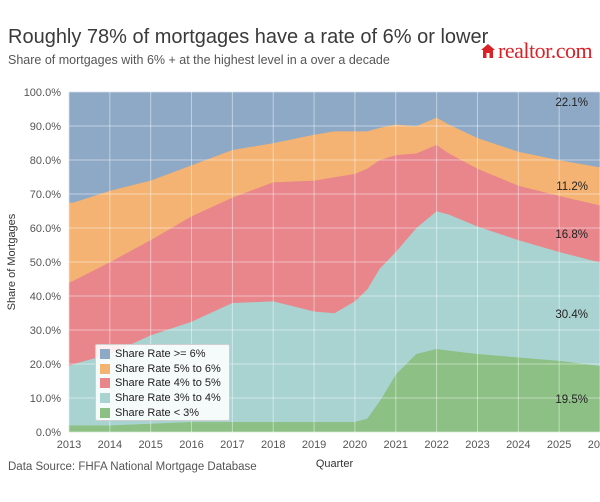 The width and height of the screenshot is (600, 502). What do you see at coordinates (191, 445) in the screenshot?
I see `x-tick-label: 2016` at bounding box center [191, 445].